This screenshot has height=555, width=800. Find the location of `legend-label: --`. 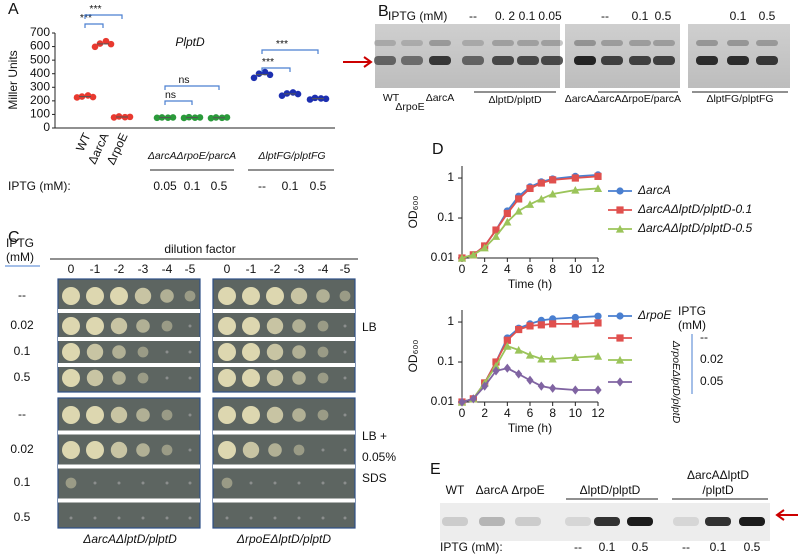

legend-label: -- is located at coordinates (704, 337).